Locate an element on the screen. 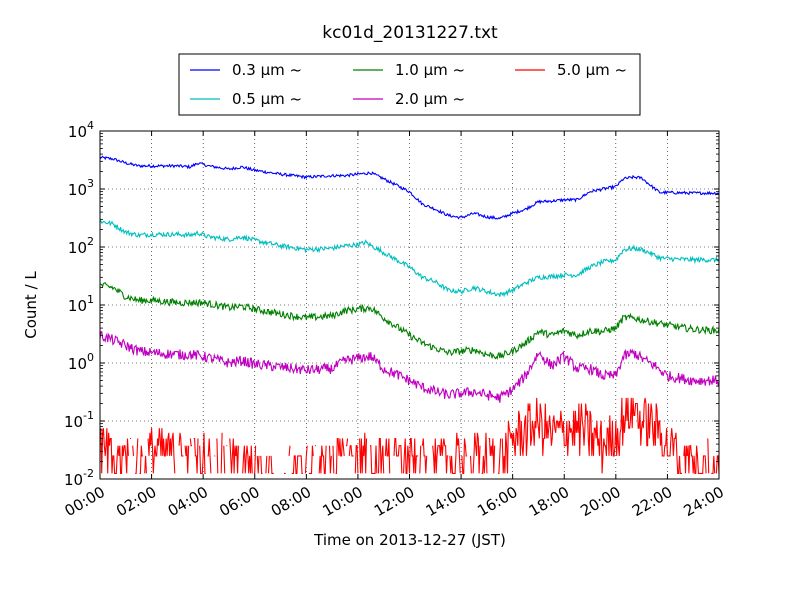 The height and width of the screenshot is (600, 800). x-tick-label: 16:00 is located at coordinates (497, 501).